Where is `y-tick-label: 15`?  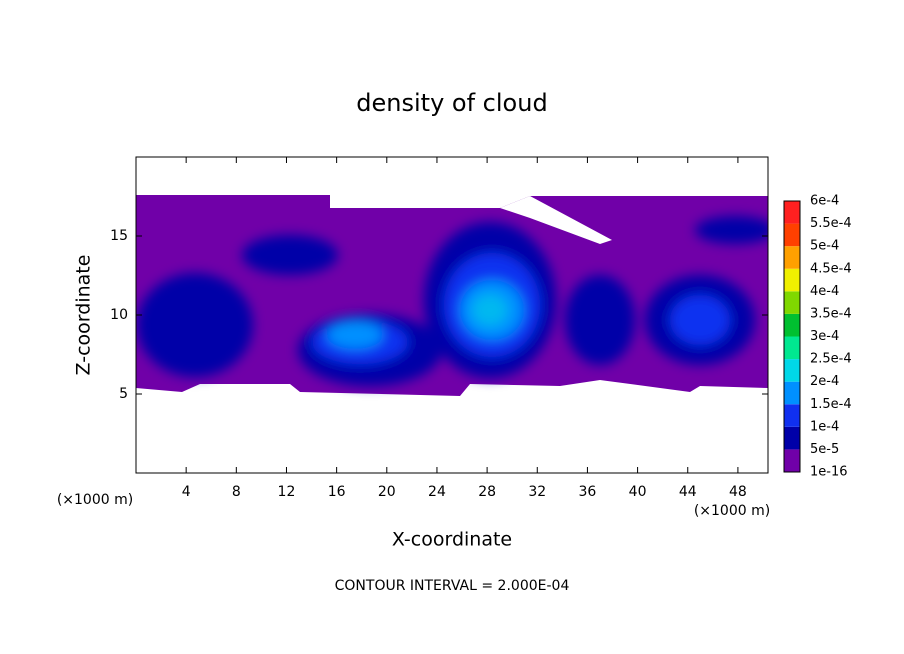
y-tick-label: 15 is located at coordinates (119, 236).